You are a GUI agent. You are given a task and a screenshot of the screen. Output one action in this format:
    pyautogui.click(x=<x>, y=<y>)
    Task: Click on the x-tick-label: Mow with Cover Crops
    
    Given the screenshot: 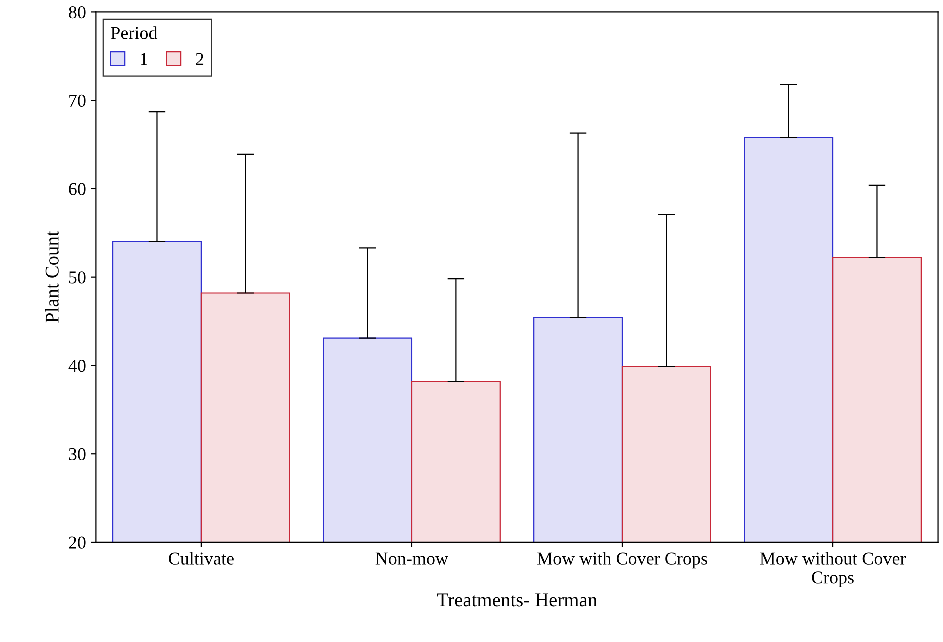 What is the action you would take?
    pyautogui.click(x=623, y=560)
    